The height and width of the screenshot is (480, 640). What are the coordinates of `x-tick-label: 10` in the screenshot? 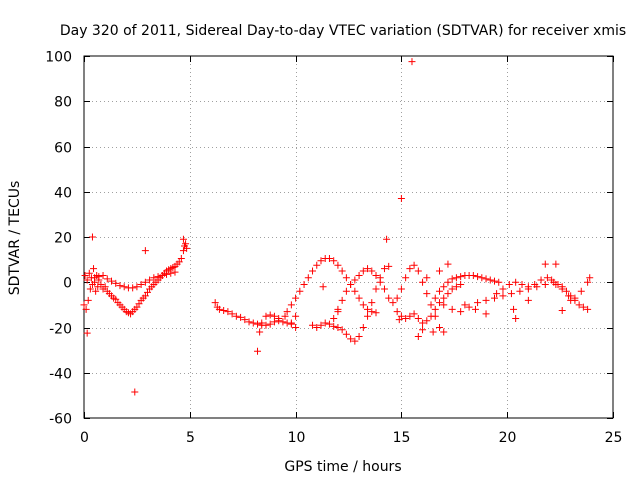 It's located at (297, 438).